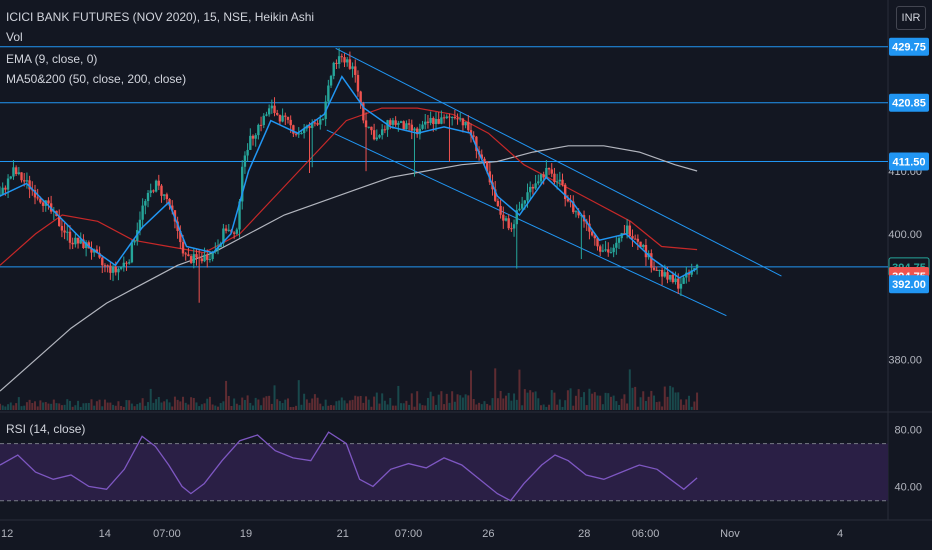  I want to click on volume-legend: Vol, so click(14, 37).